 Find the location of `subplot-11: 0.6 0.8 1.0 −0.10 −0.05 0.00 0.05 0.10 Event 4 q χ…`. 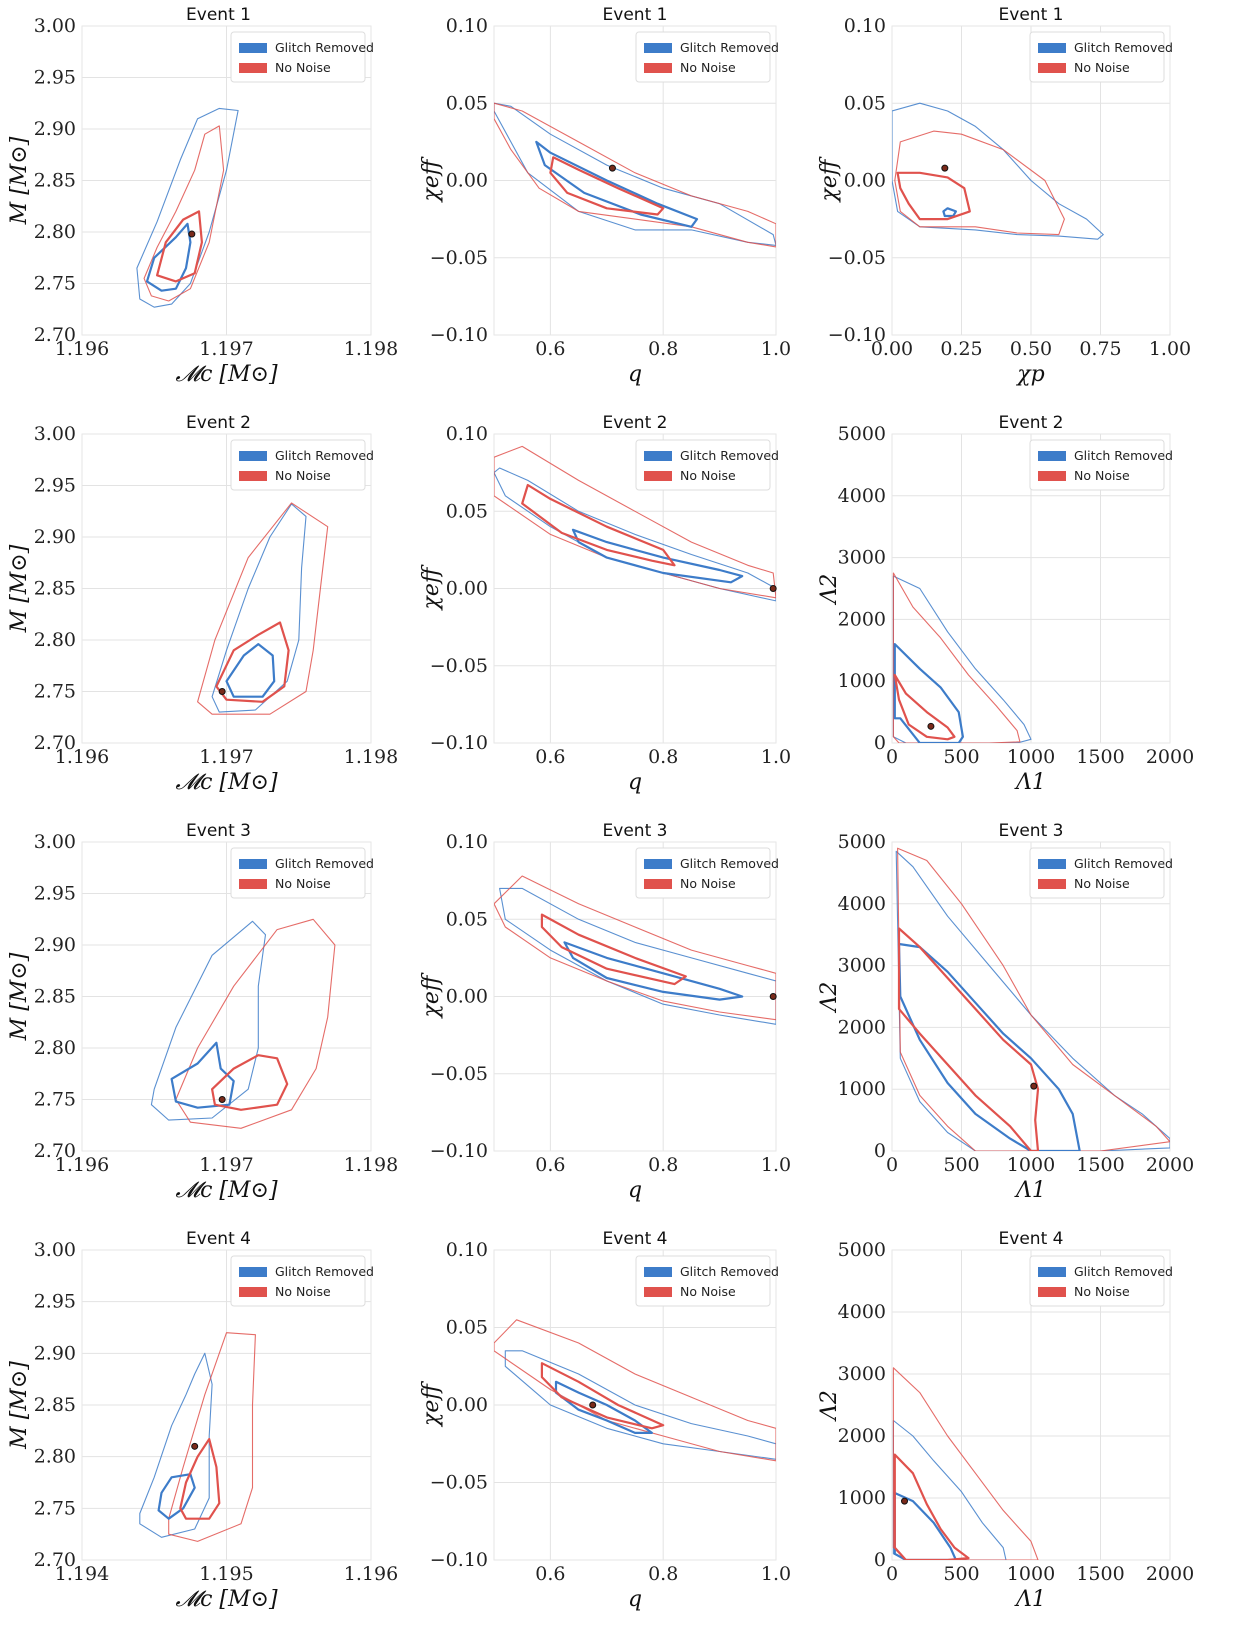

subplot-11: 0.6 0.8 1.0 −0.10 −0.05 0.00 0.05 0.10 Event 4 q χ… is located at coordinates (605, 1420).